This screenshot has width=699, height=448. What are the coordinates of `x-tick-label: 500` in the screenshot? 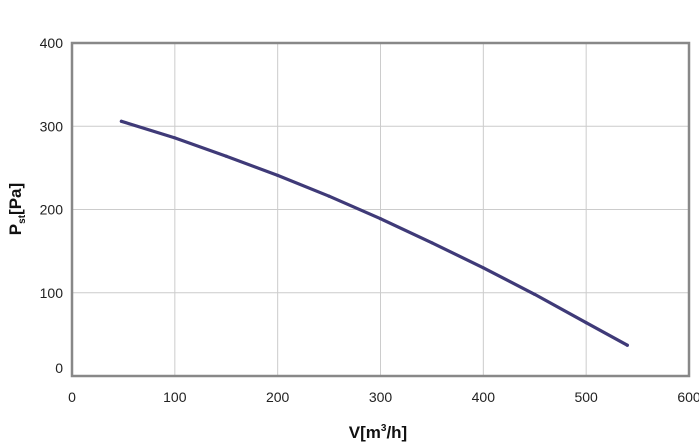 It's located at (586, 397).